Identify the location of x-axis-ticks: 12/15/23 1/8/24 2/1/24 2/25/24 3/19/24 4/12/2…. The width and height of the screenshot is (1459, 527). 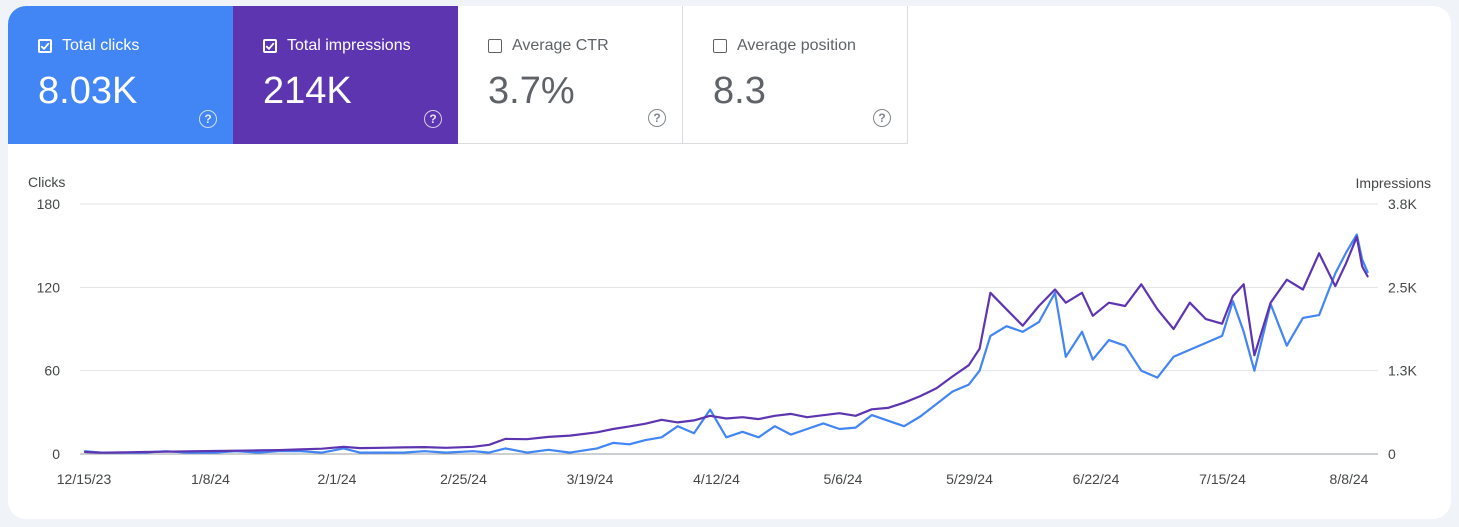
(713, 479).